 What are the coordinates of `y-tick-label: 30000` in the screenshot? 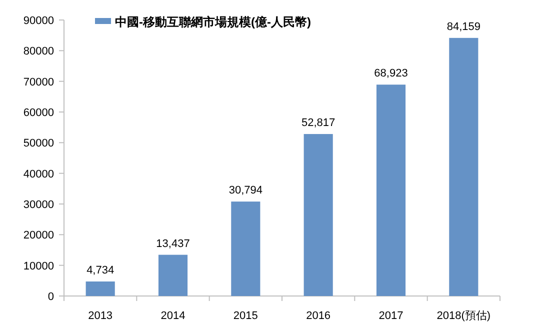 It's located at (38, 205).